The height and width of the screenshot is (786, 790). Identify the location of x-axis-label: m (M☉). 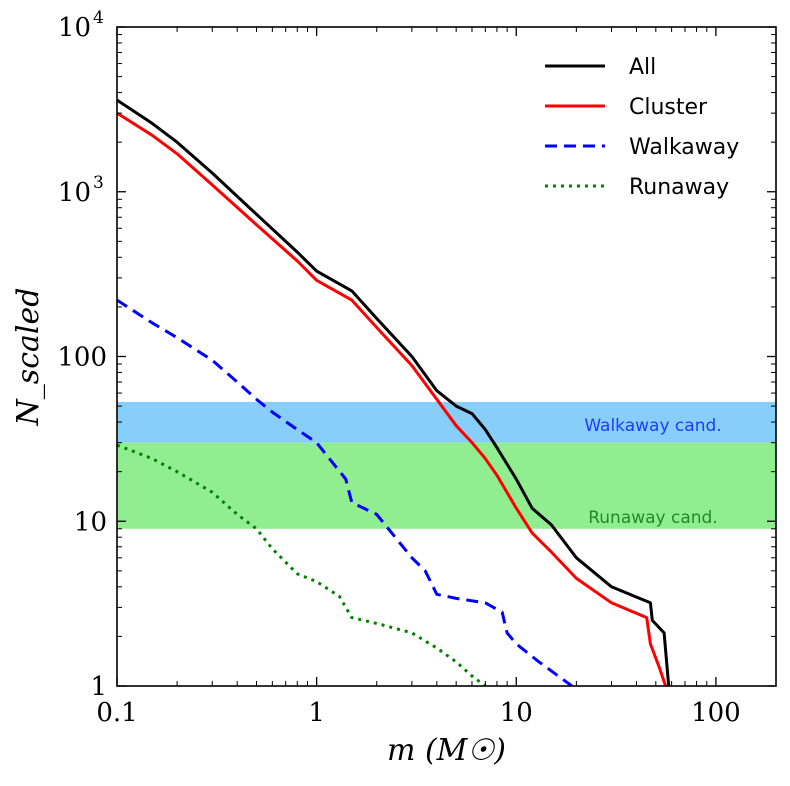
(446, 750).